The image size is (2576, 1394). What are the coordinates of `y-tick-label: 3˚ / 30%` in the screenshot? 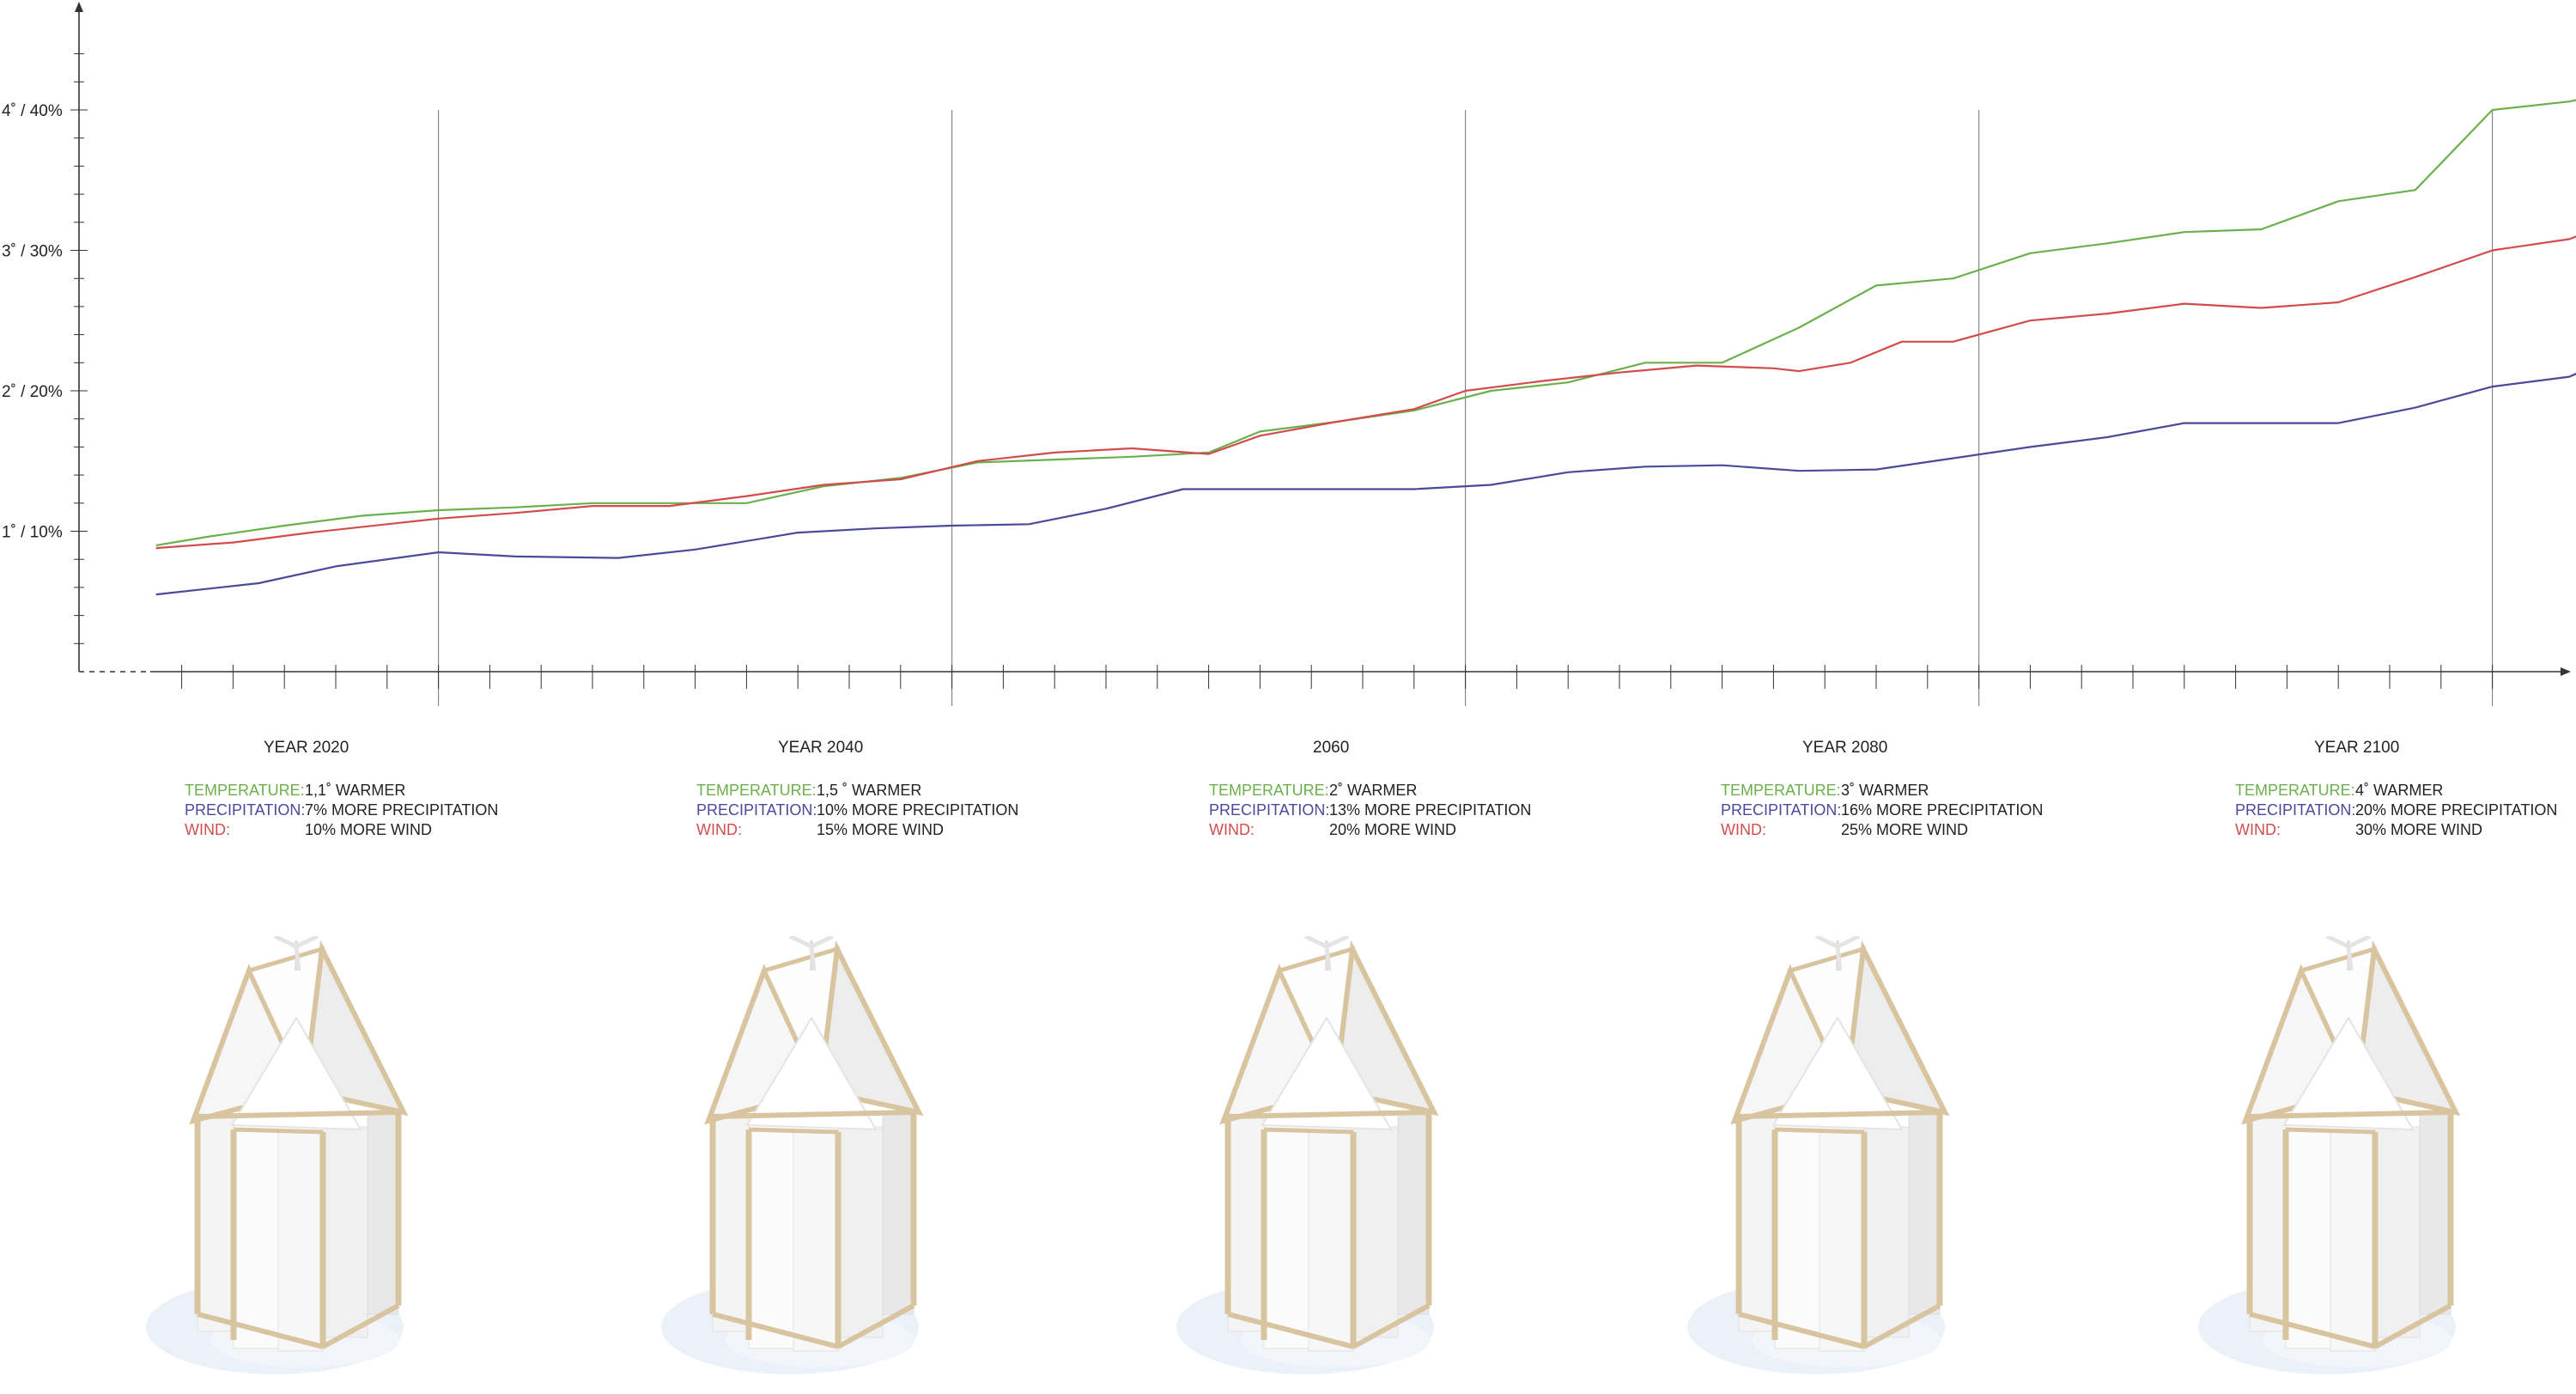 It's located at (32, 252).